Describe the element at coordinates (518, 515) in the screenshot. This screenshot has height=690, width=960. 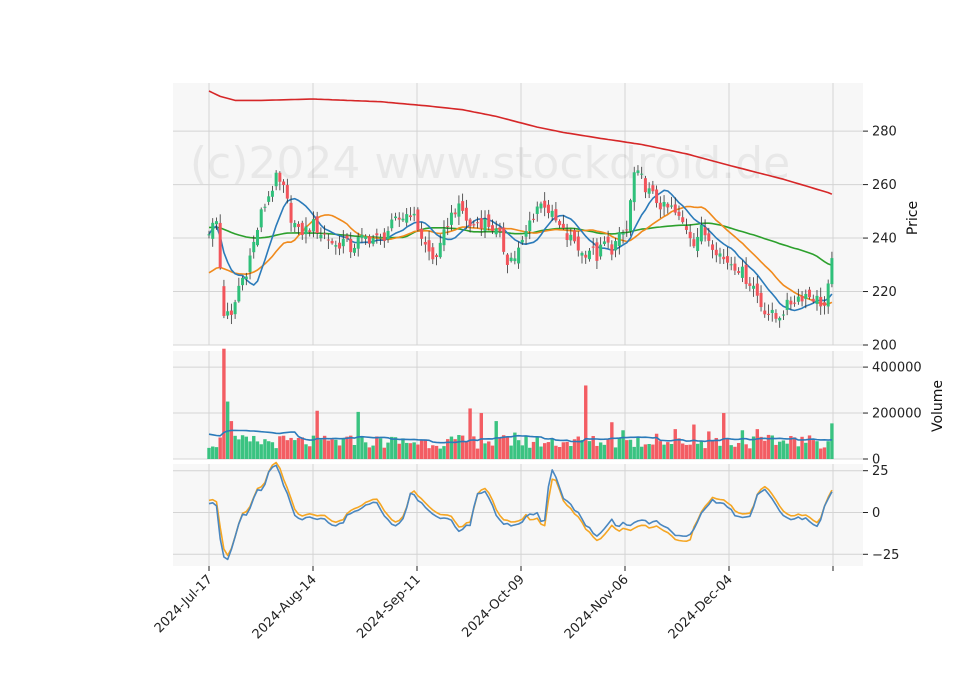
I see `oscillator-panel-background` at that location.